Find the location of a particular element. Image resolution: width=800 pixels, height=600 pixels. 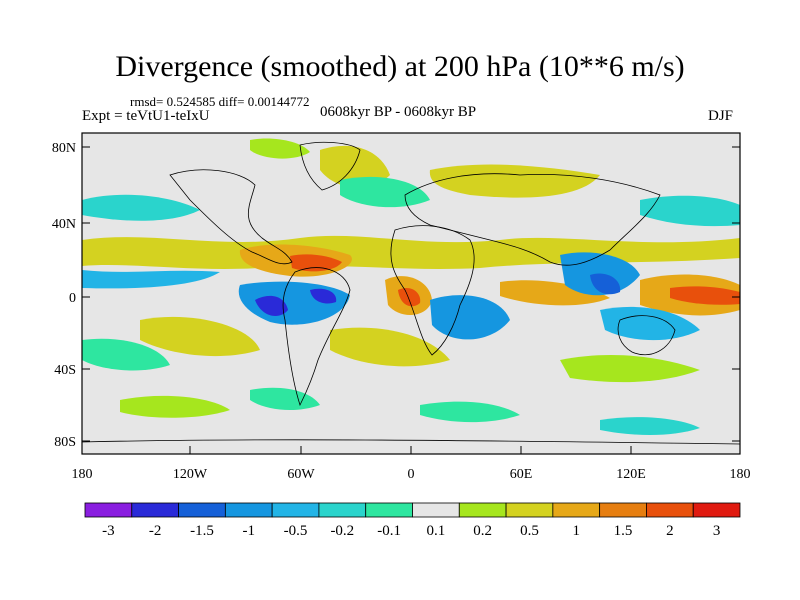

colorbar-label: 0.5 is located at coordinates (529, 531).